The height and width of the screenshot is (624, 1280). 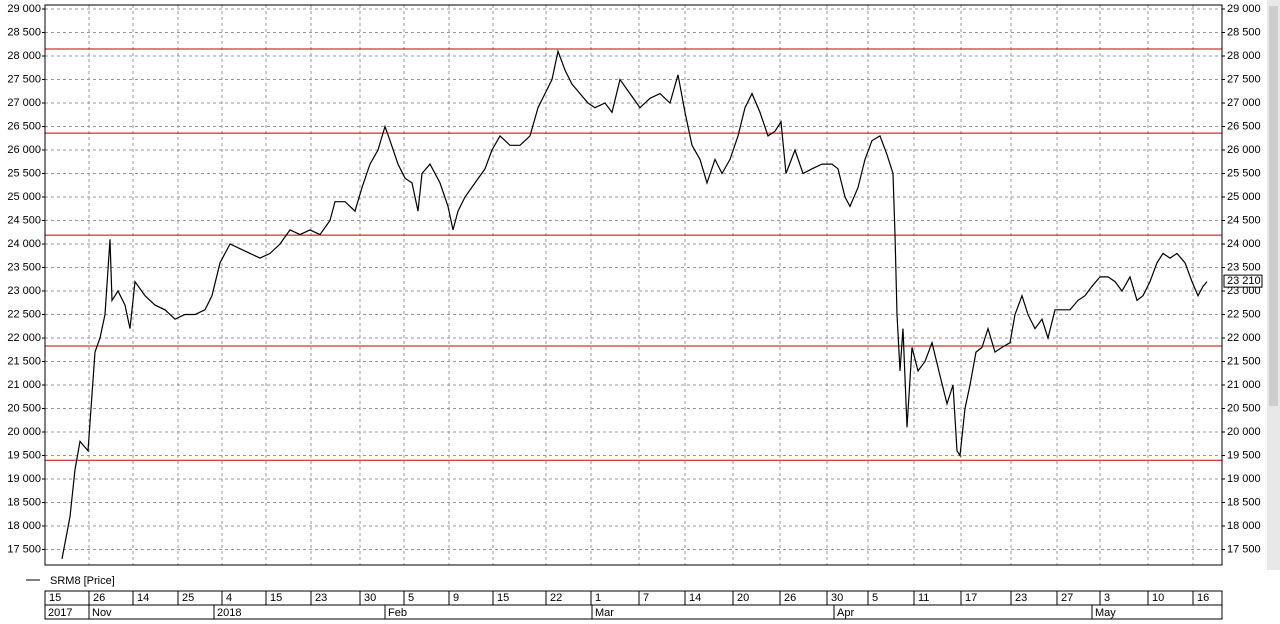 I want to click on y-tick-label: 20 000, so click(x=24, y=432).